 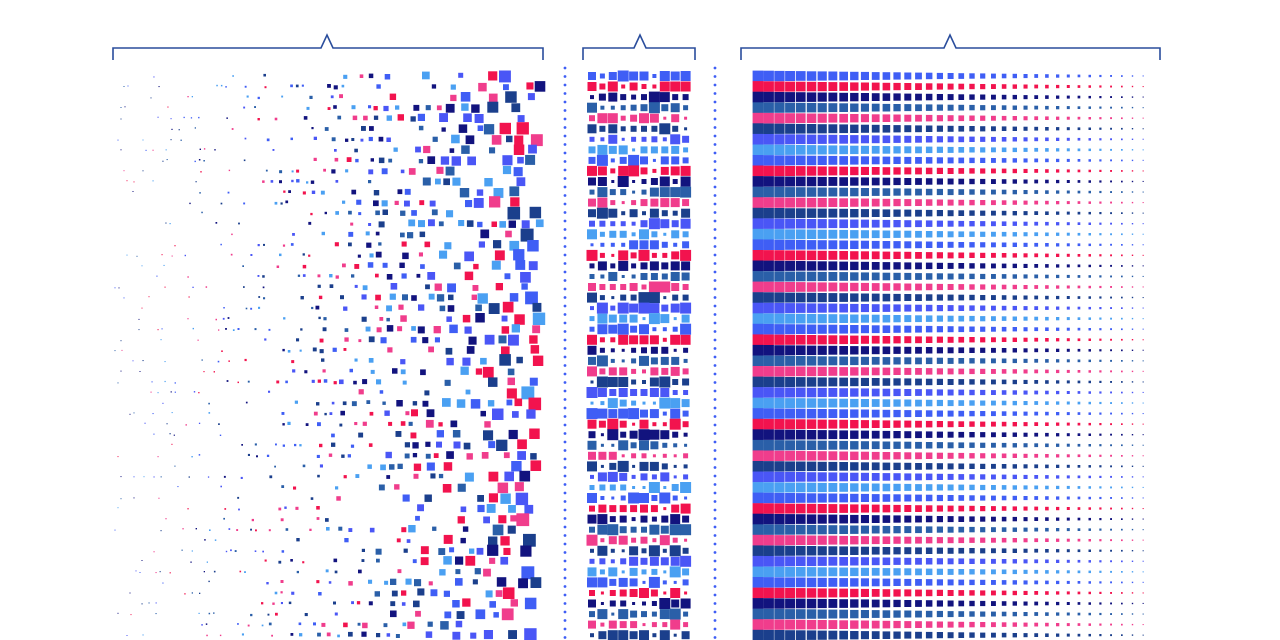 What do you see at coordinates (636, 46) in the screenshot?
I see `brackets` at bounding box center [636, 46].